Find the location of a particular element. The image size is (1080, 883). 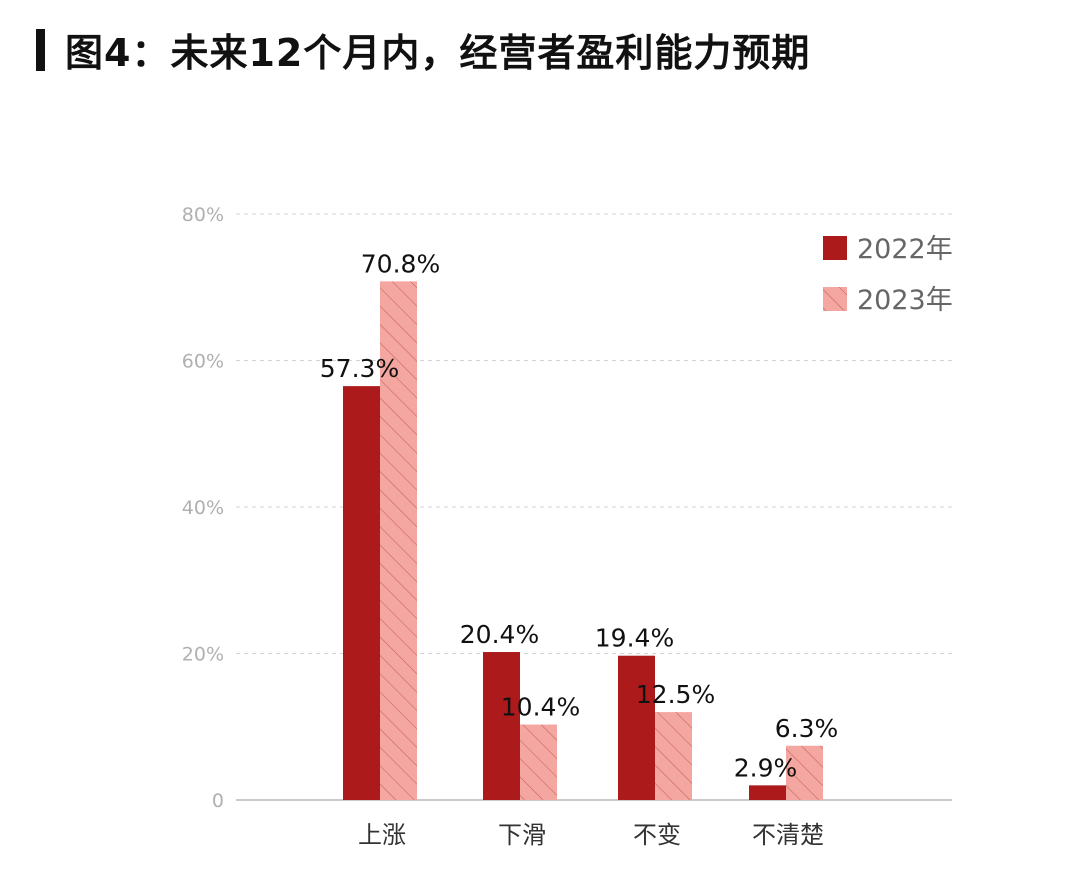

chart-title-block: 图4：未来12个月内，经营者盈利能力预期 is located at coordinates (423, 49).